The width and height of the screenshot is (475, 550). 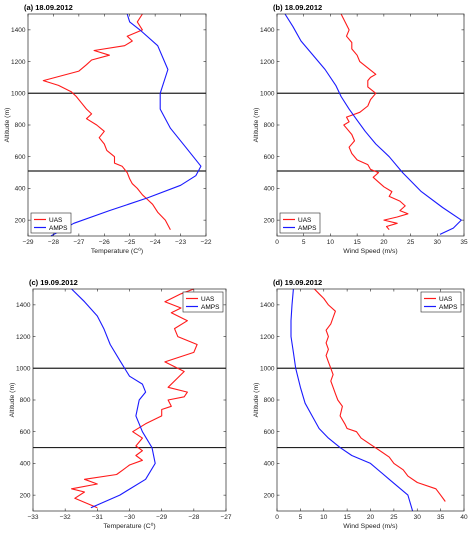 What do you see at coordinates (155, 242) in the screenshot?
I see `x-tick-label: −24` at bounding box center [155, 242].